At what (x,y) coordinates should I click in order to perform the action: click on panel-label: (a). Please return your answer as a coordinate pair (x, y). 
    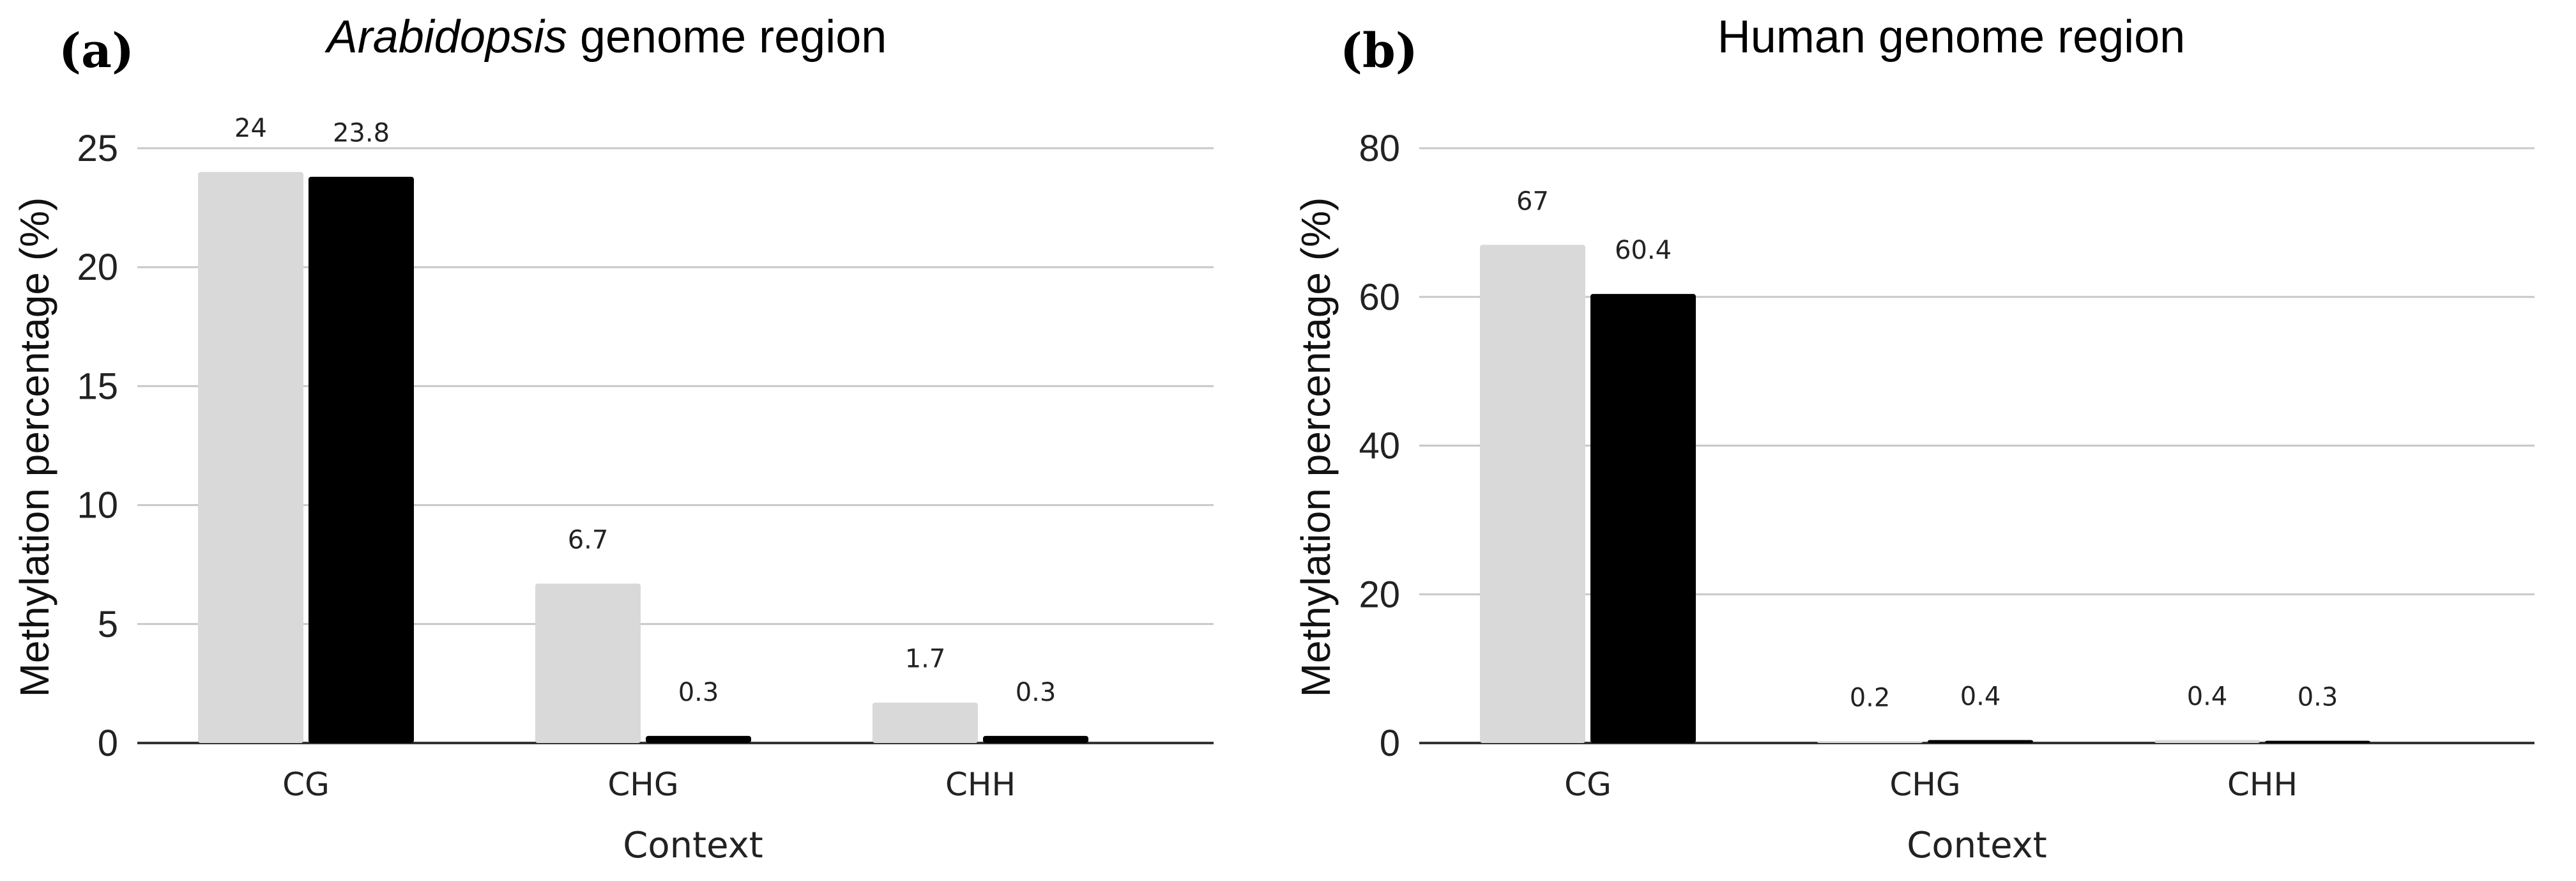
    Looking at the image, I should click on (96, 51).